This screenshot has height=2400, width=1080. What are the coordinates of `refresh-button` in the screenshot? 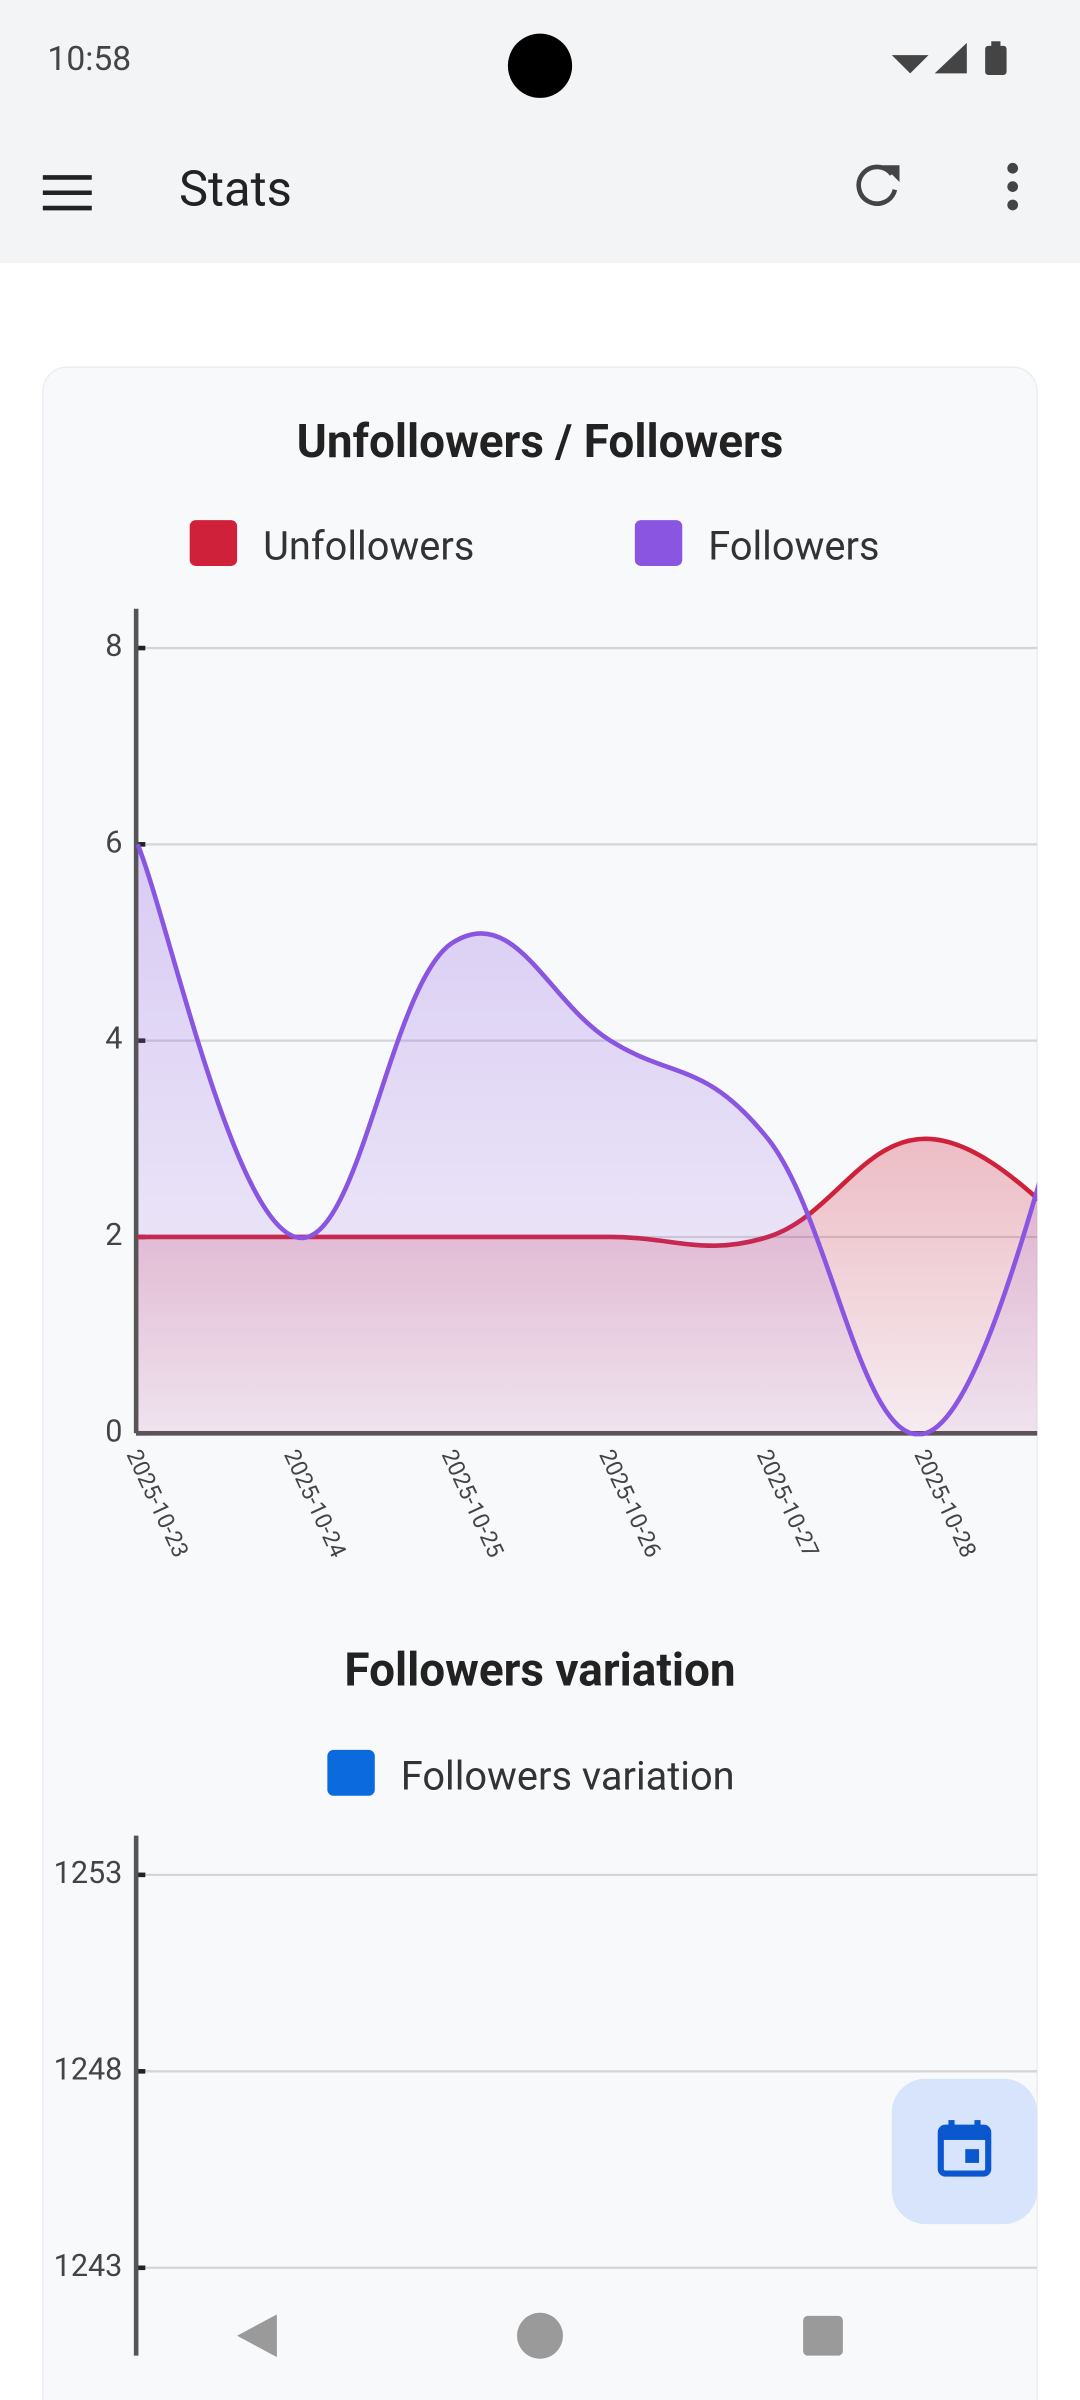 It's located at (878, 185).